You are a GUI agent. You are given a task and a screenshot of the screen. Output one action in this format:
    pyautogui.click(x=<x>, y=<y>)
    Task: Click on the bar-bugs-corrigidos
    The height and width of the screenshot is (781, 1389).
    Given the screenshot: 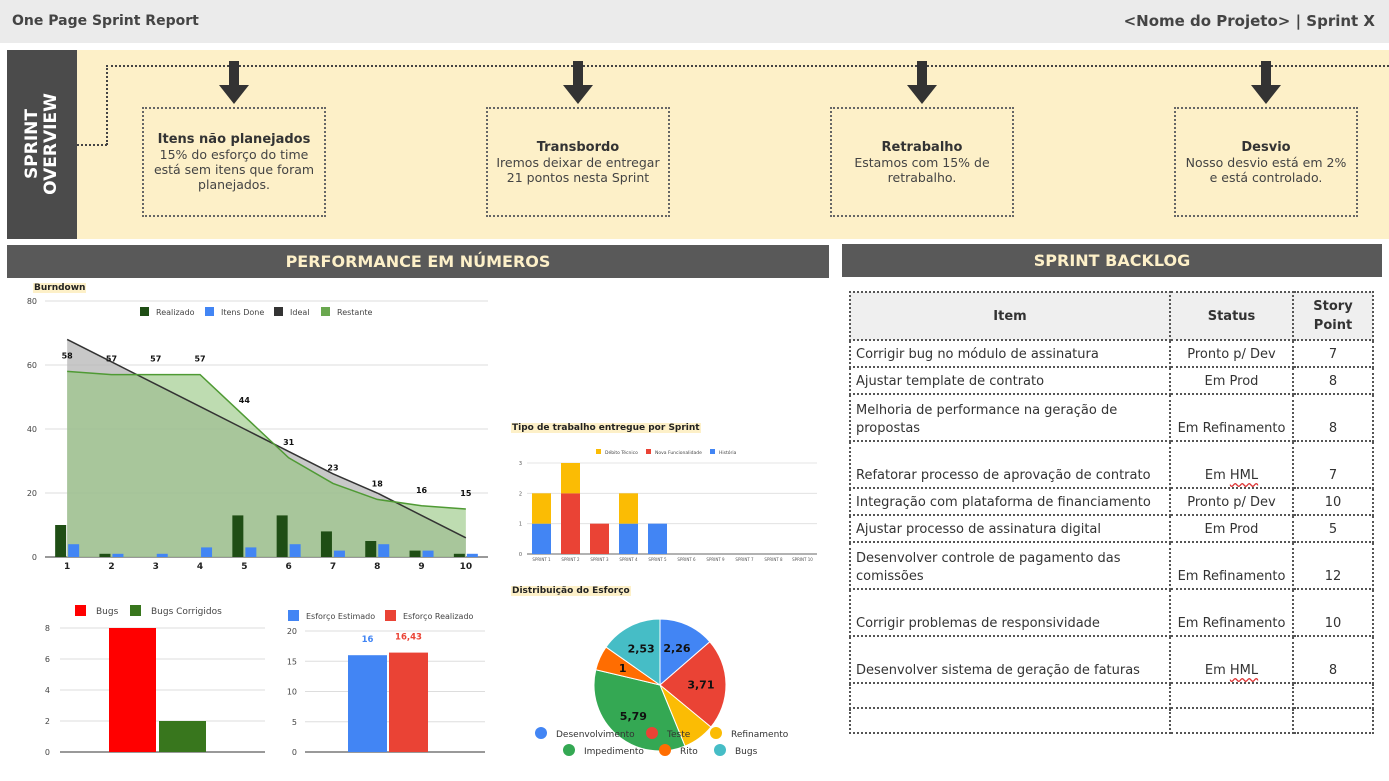 What is the action you would take?
    pyautogui.click(x=182, y=736)
    